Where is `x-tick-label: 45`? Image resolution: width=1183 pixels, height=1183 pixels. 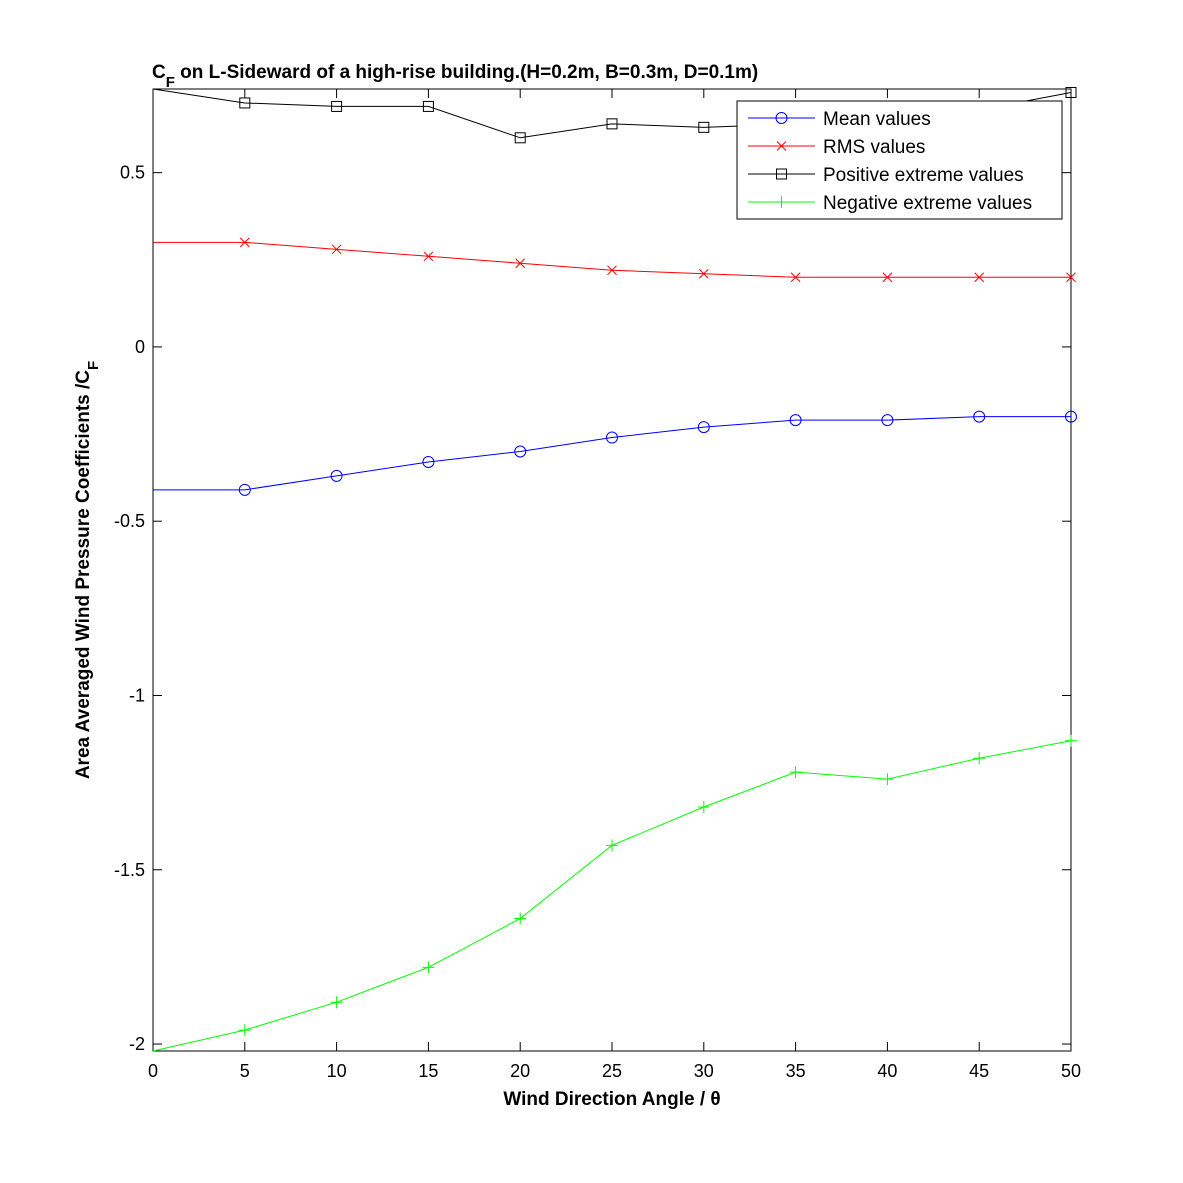
x-tick-label: 45 is located at coordinates (979, 1071).